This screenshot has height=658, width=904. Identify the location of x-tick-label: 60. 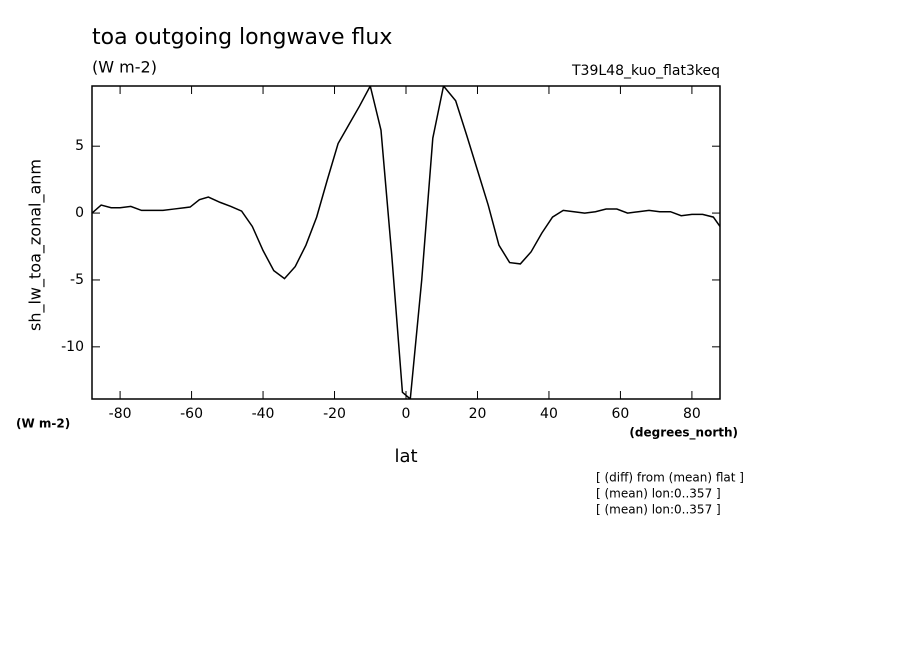
(621, 414).